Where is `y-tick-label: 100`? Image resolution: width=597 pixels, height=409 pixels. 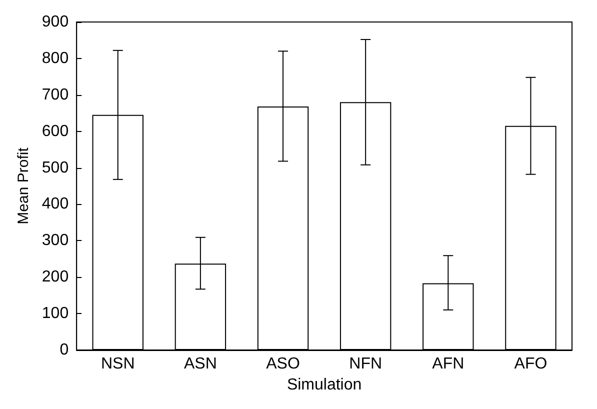
y-tick-label: 100 is located at coordinates (55, 313).